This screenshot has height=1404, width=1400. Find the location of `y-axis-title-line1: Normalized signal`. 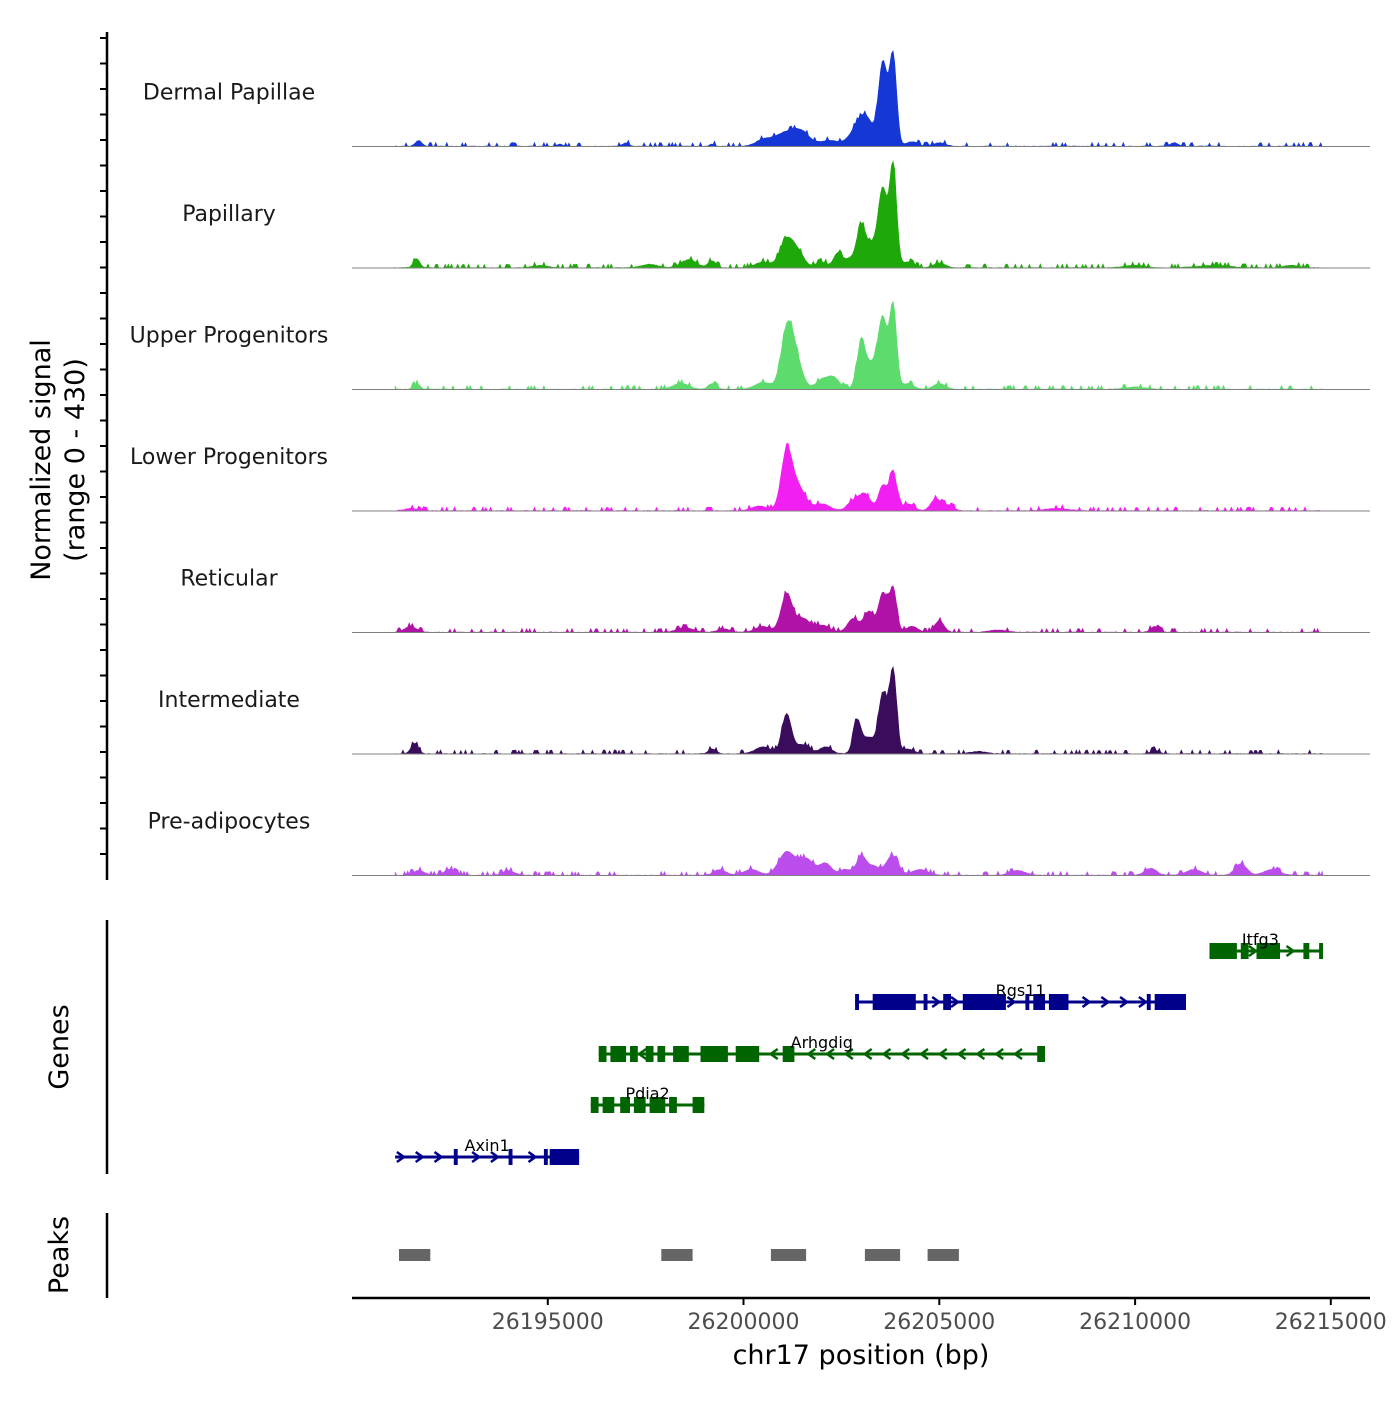

y-axis-title-line1: Normalized signal is located at coordinates (41, 460).